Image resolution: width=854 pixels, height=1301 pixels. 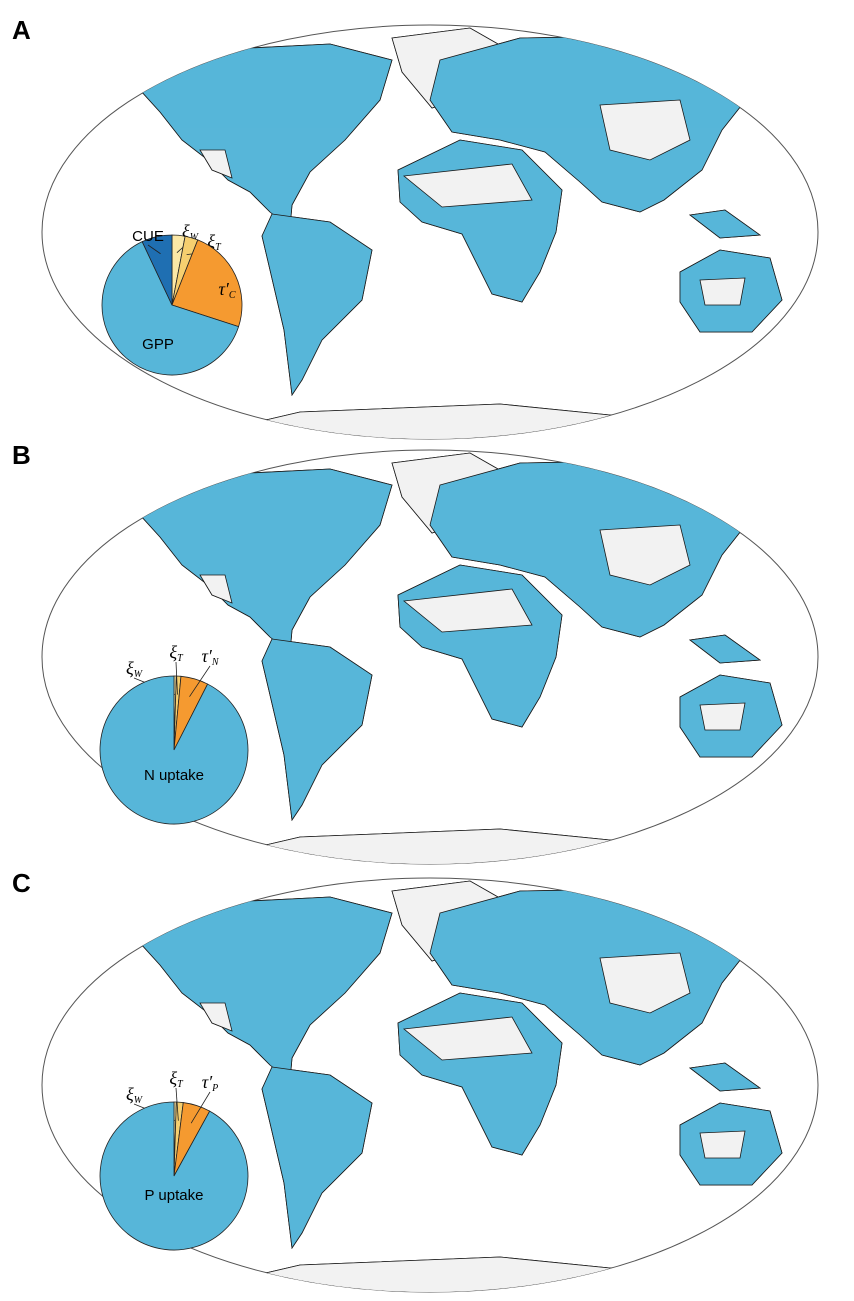 I want to click on panel-label: C, so click(x=21, y=883).